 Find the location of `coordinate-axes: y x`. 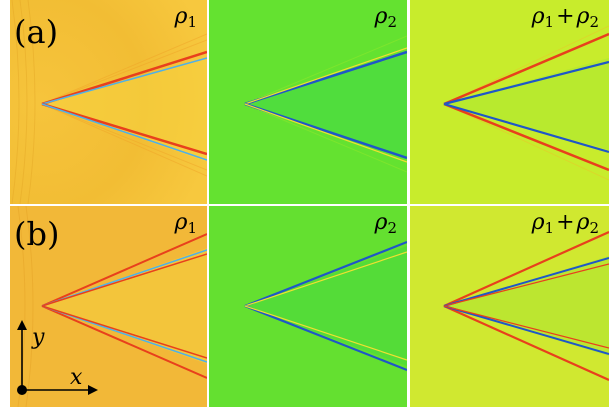

coordinate-axes: y x is located at coordinates (56, 360).